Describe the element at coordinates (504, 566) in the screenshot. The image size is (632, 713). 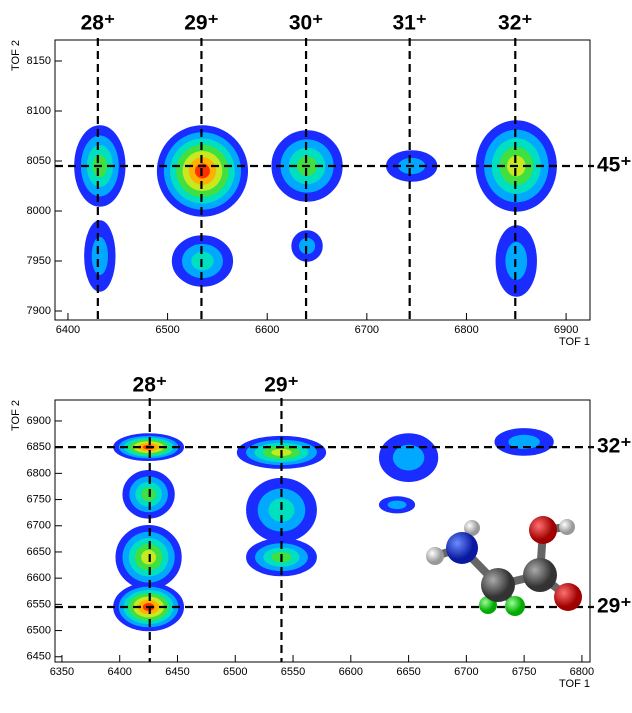
I see `molecule` at that location.